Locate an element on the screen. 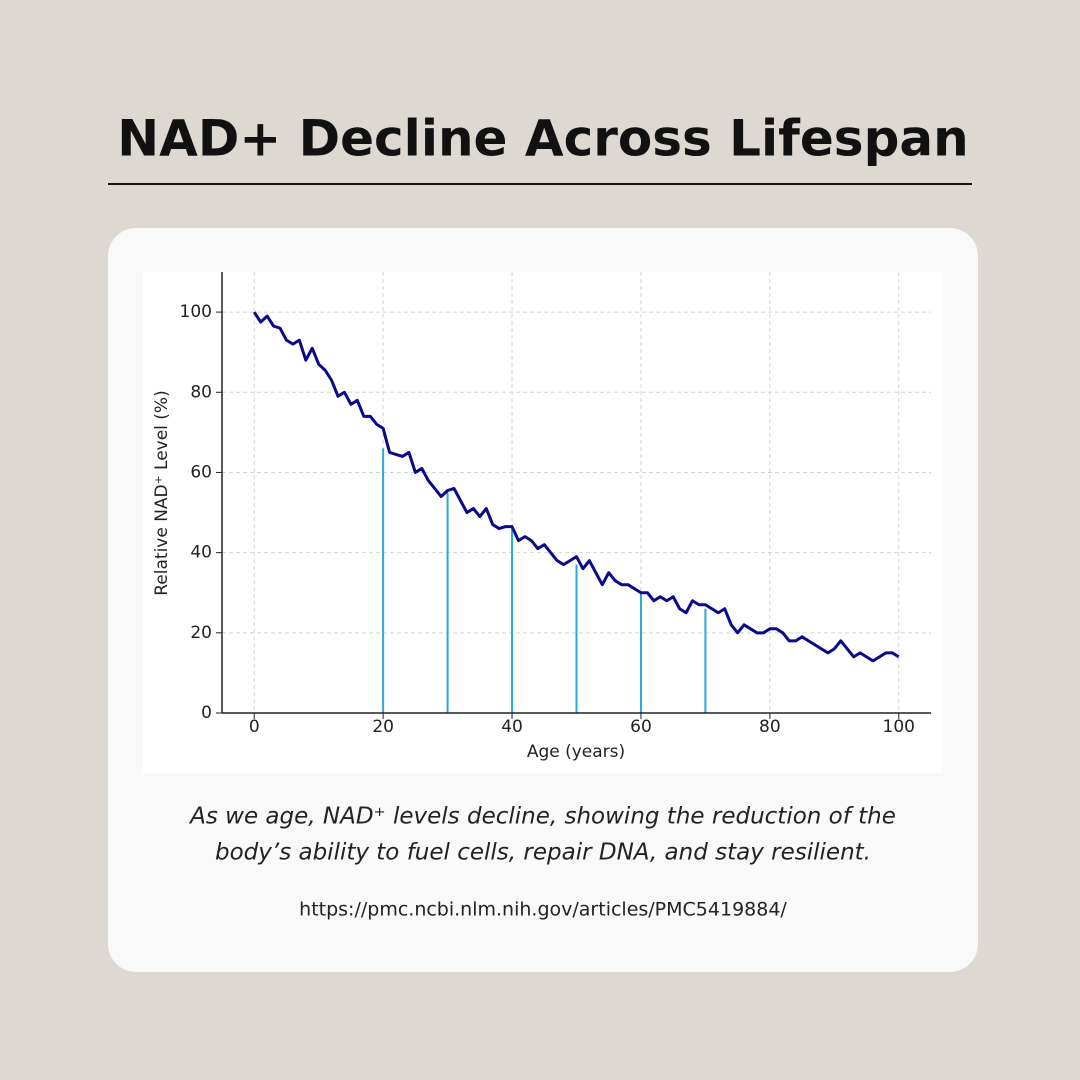  x-tick-label: 0 is located at coordinates (254, 727).